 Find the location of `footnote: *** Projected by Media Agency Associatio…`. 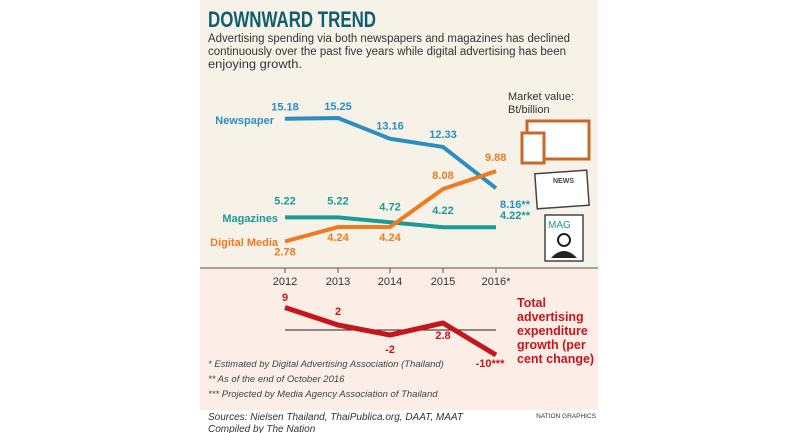

footnote: *** Projected by Media Agency Associatio… is located at coordinates (323, 394).